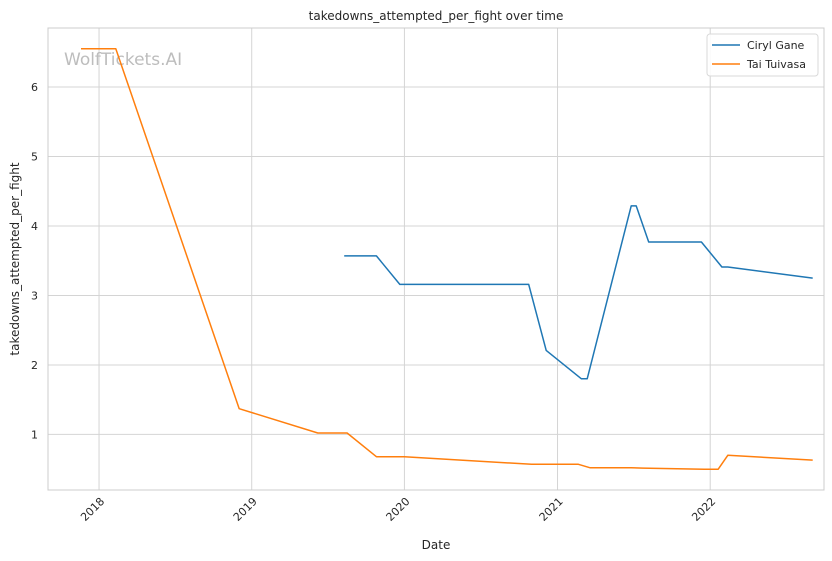 The height and width of the screenshot is (561, 832). What do you see at coordinates (34, 87) in the screenshot?
I see `y-tick-label: 6` at bounding box center [34, 87].